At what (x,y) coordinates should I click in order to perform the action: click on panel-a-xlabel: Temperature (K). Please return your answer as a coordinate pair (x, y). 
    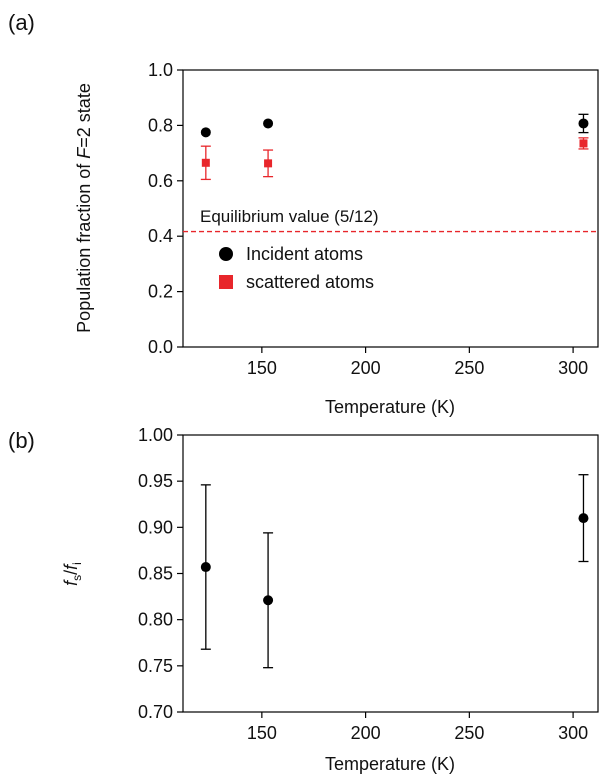
    Looking at the image, I should click on (390, 407).